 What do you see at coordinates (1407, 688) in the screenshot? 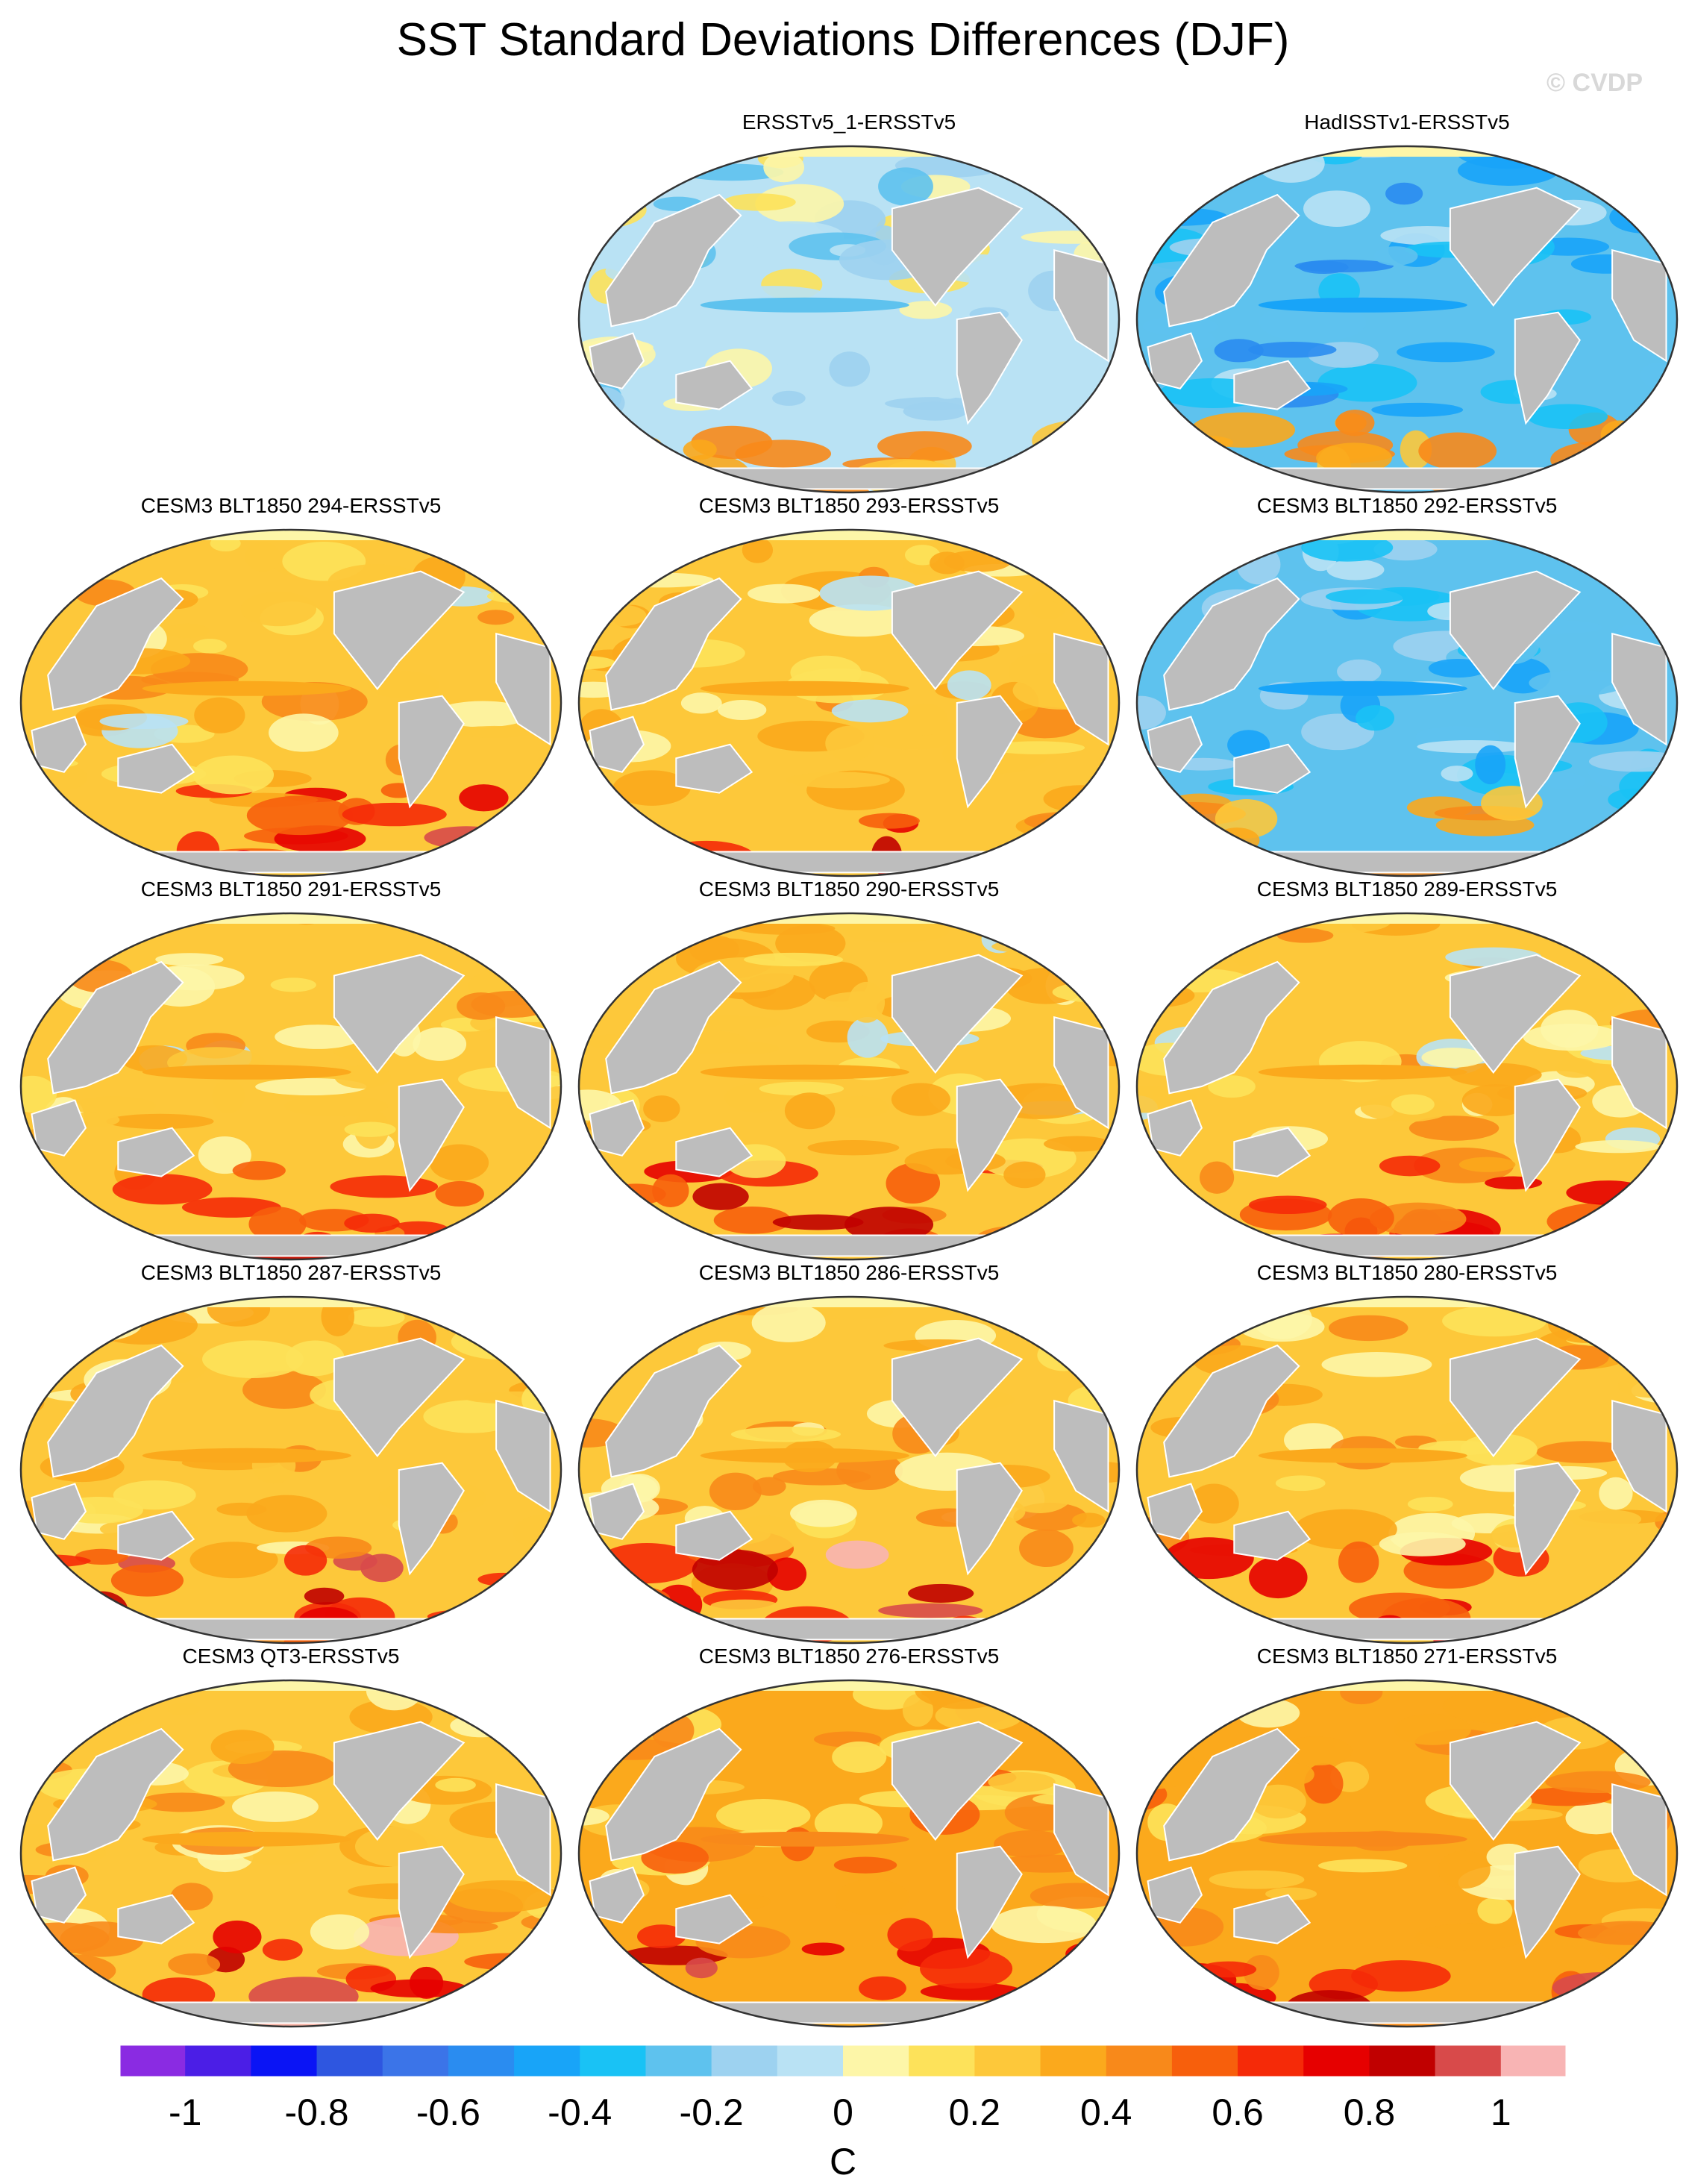
I see `map-panel: CESM3 BLT1850 292-ERSSTv5` at bounding box center [1407, 688].